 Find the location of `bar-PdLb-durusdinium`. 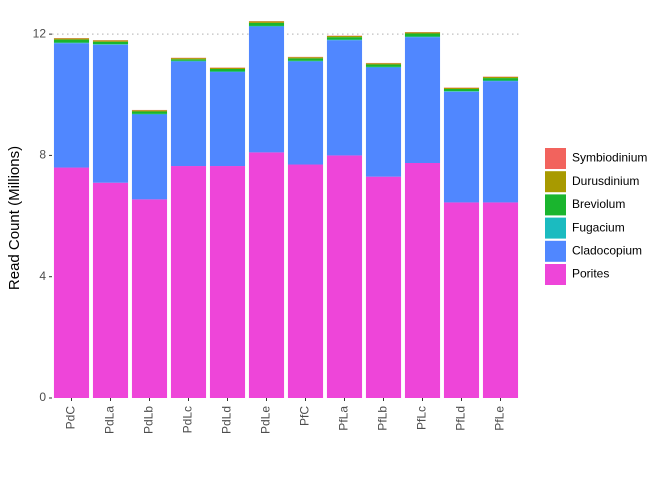

bar-PdLb-durusdinium is located at coordinates (149, 111).